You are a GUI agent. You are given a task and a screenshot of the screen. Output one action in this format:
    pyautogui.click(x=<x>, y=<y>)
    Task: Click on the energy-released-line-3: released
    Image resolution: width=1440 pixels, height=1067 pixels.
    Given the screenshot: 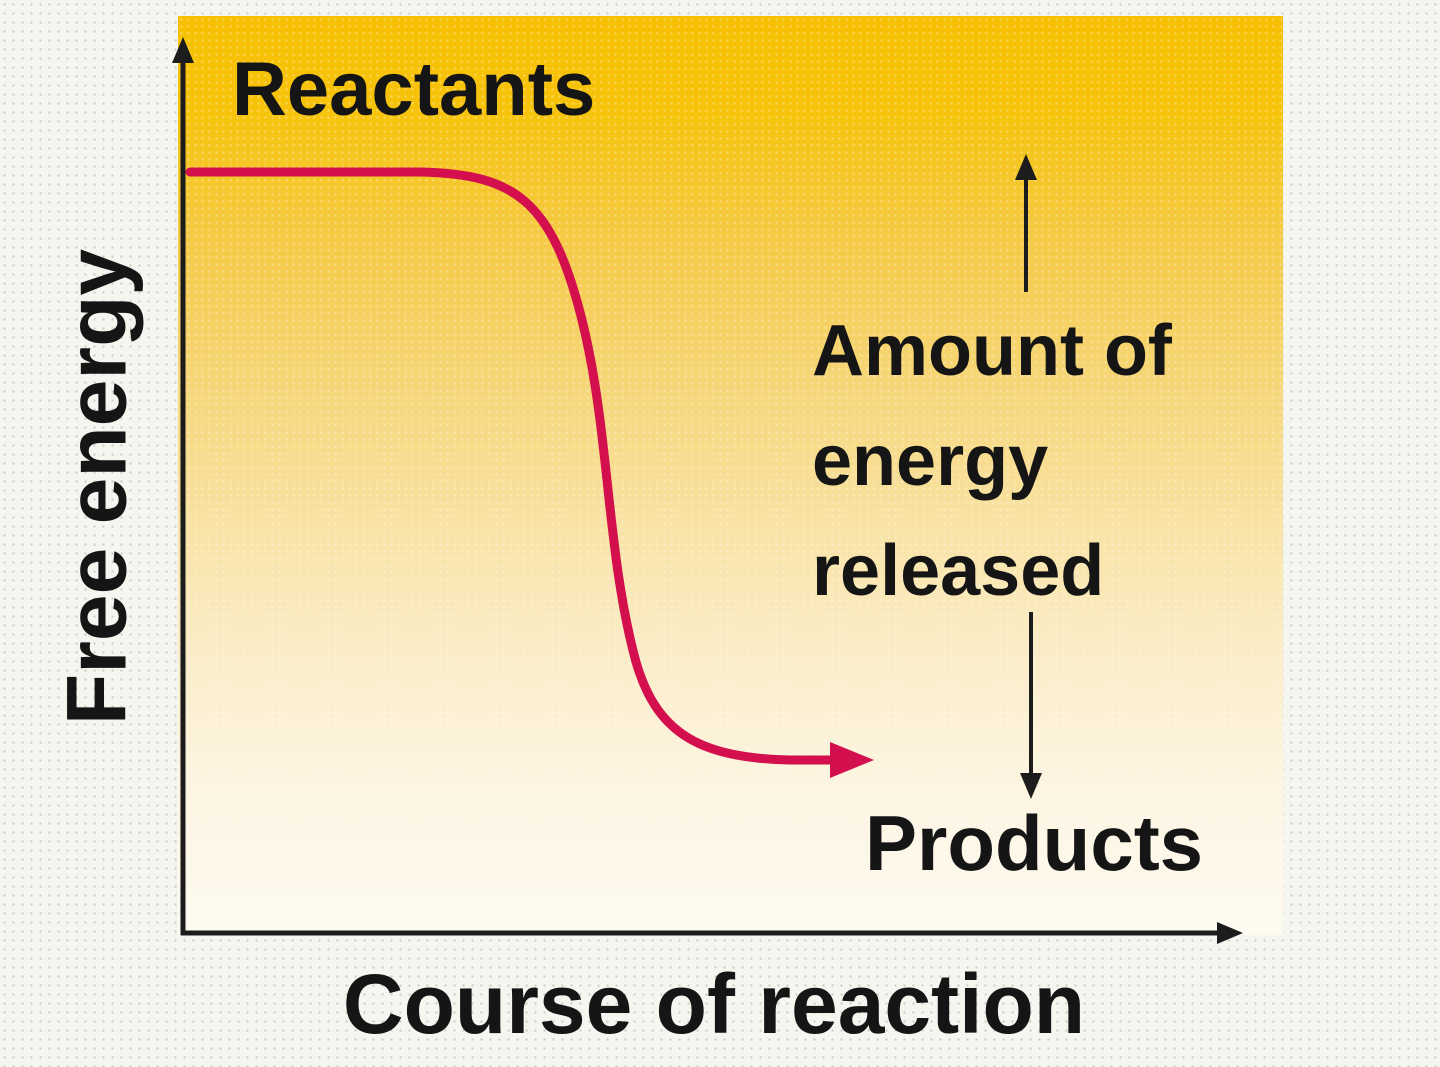 What is the action you would take?
    pyautogui.click(x=958, y=571)
    